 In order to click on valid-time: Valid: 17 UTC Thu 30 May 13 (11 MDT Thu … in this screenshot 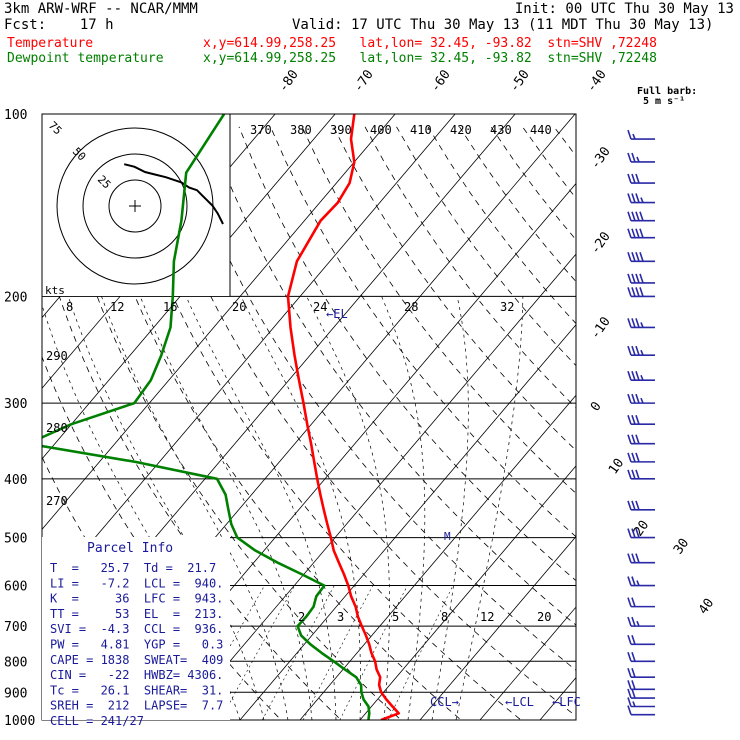, I will do `click(503, 25)`.